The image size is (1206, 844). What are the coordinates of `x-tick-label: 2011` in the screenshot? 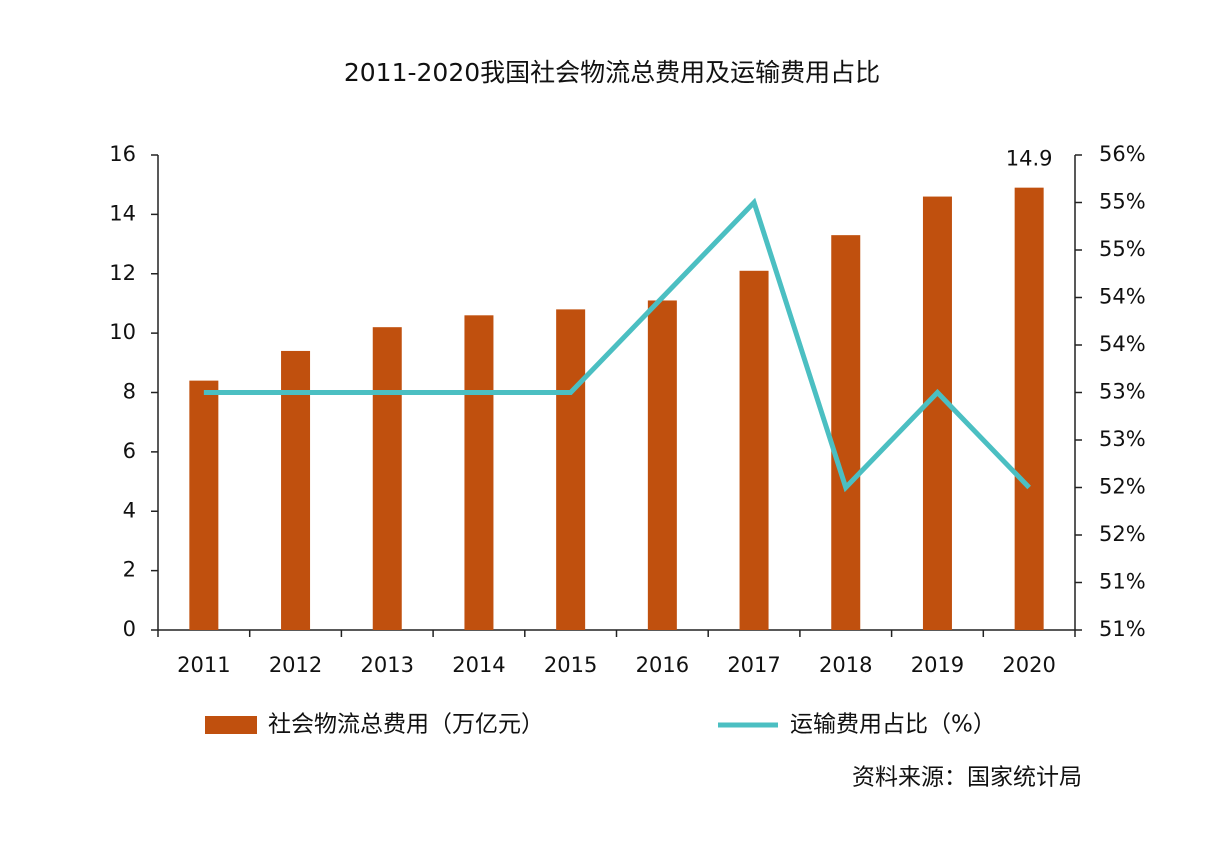 It's located at (203, 665).